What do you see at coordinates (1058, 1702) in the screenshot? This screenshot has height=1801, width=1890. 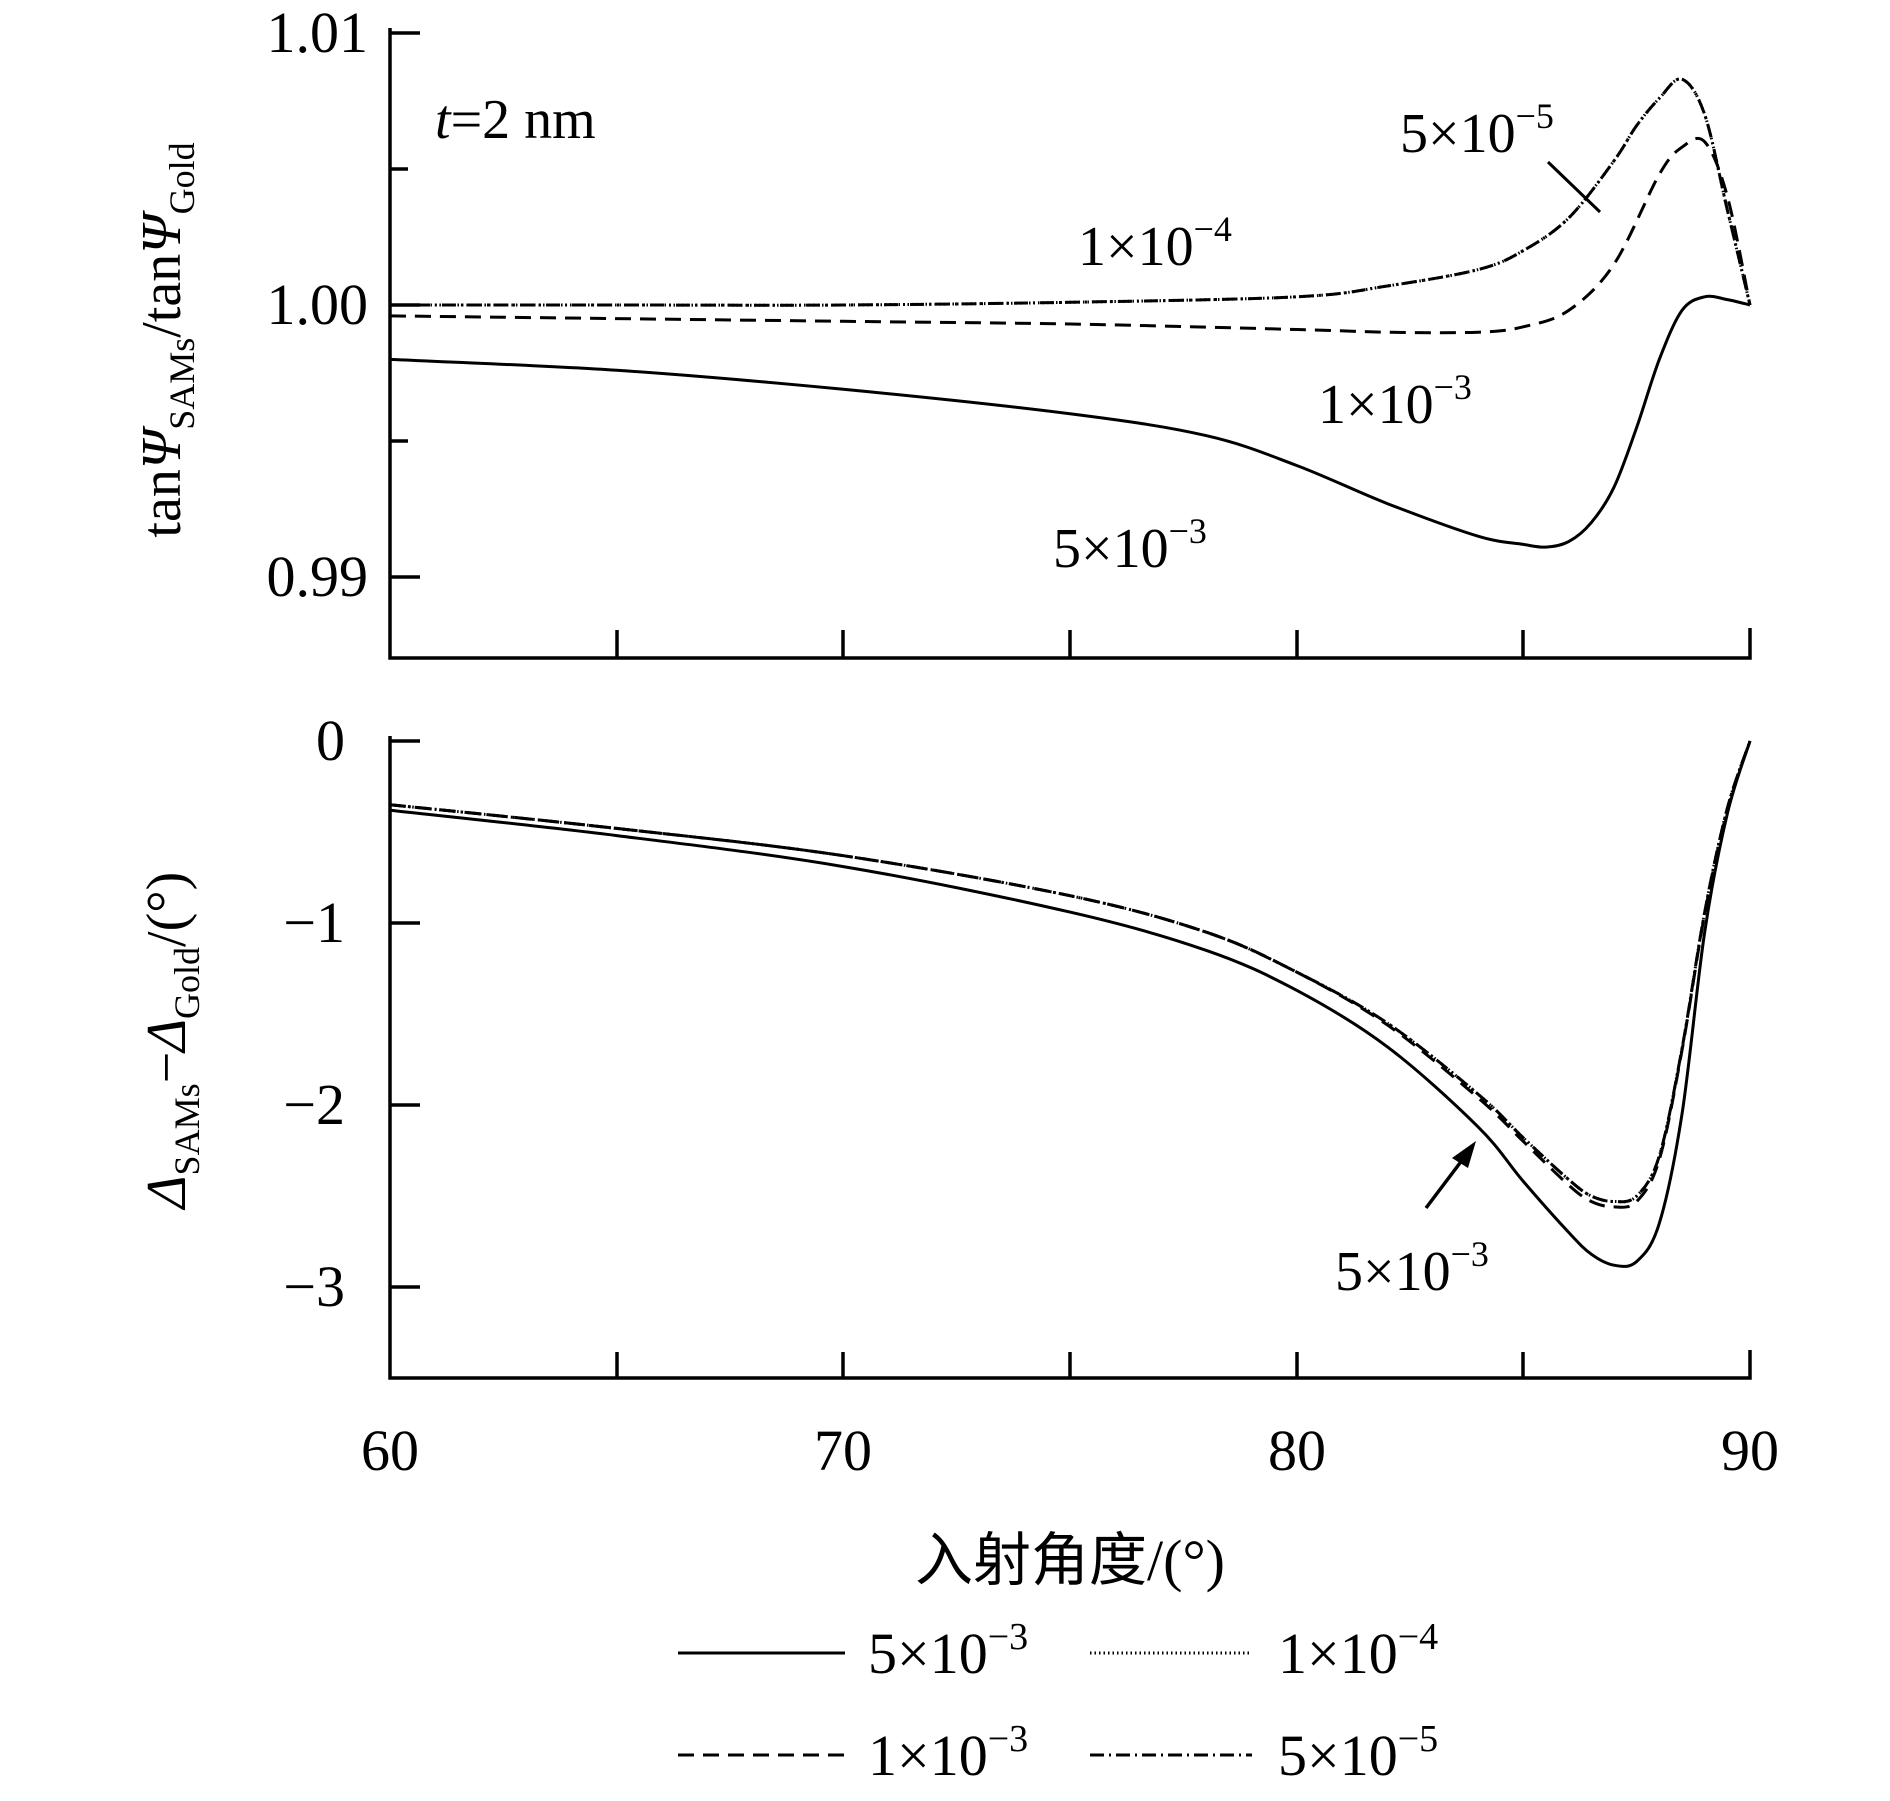 I see `legend: 5×10⁻³ 1×10⁻⁴ 1×10⁻³ 5×10⁻⁵` at bounding box center [1058, 1702].